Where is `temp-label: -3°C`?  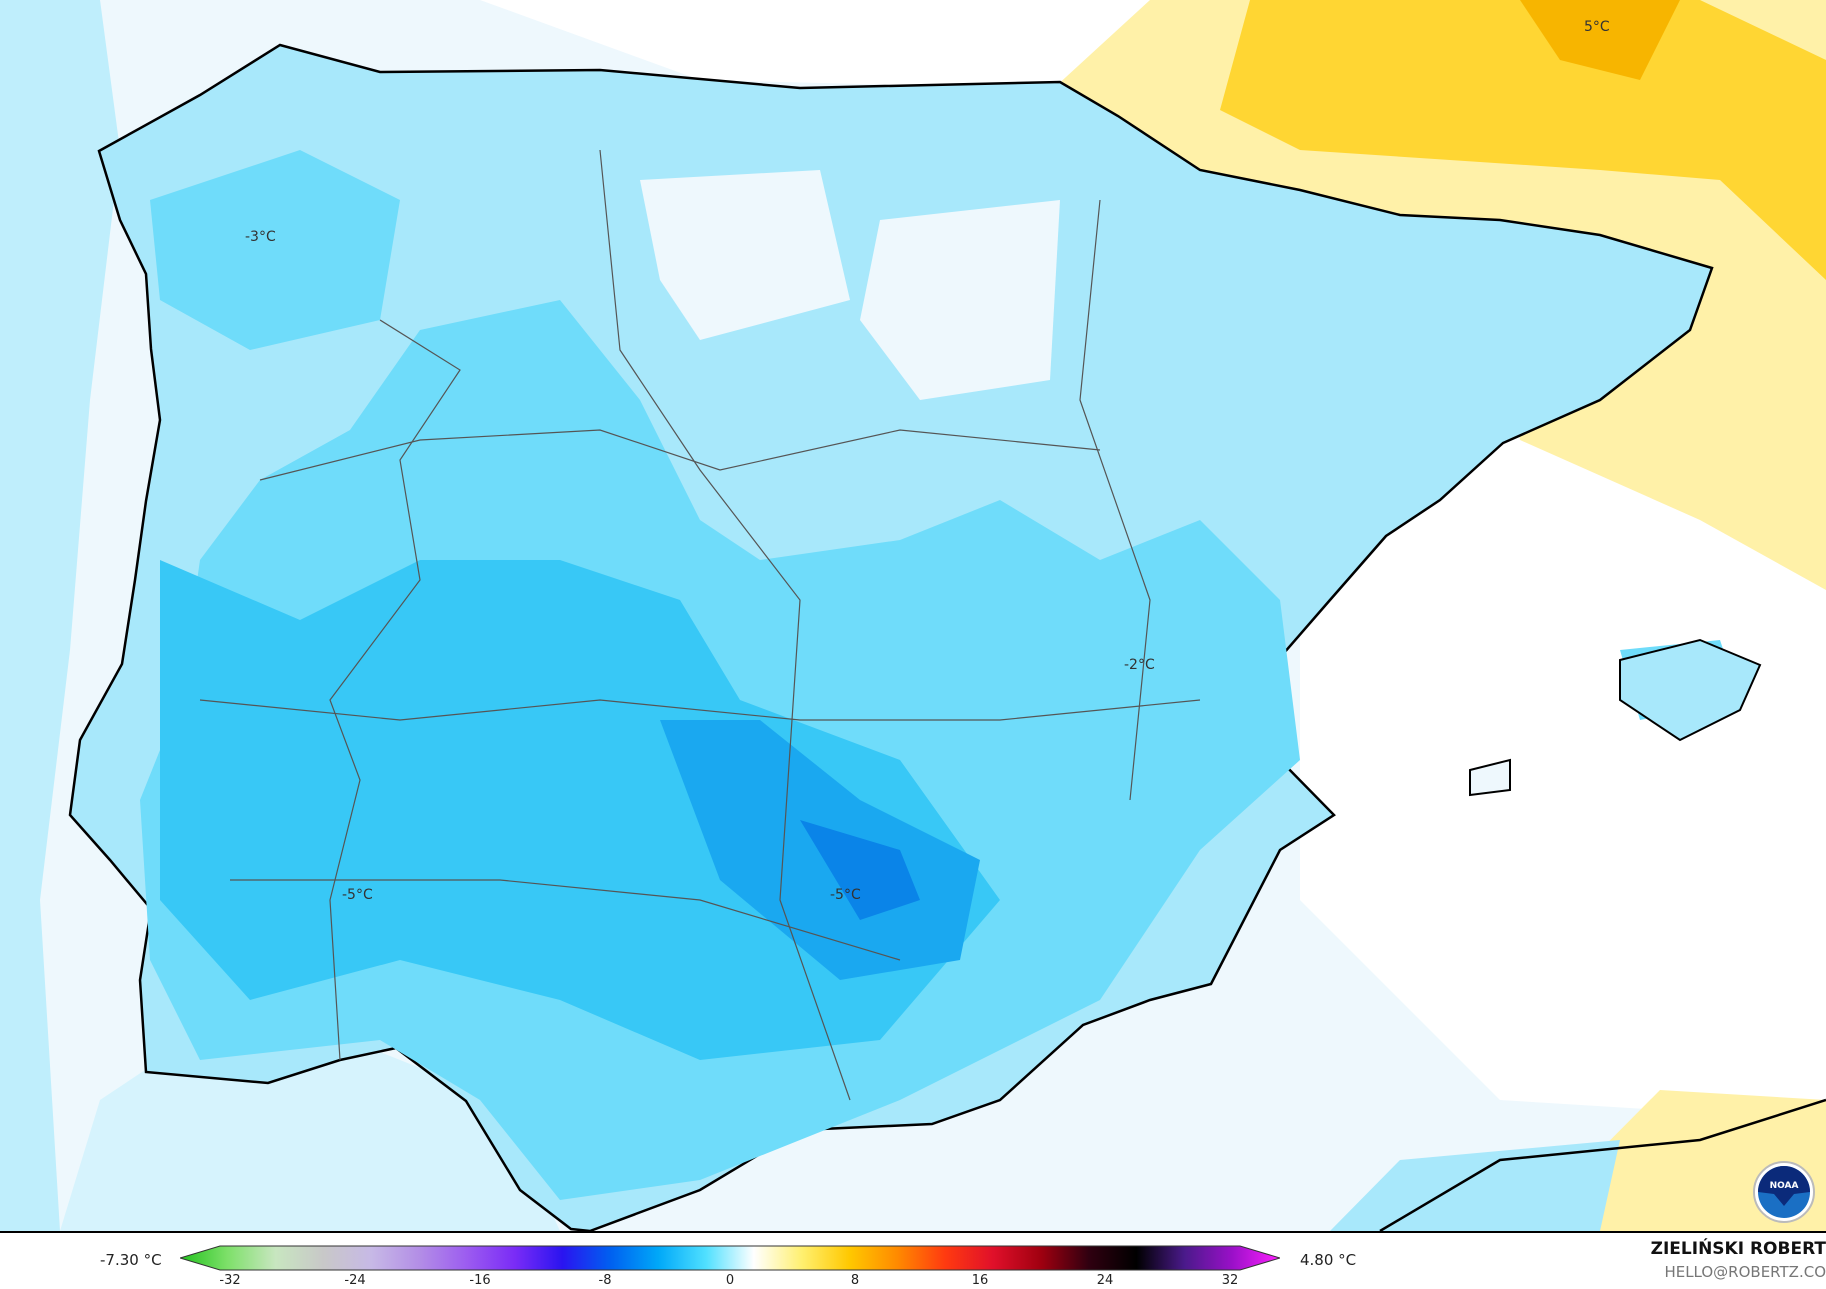
temp-label: -3°C is located at coordinates (260, 237).